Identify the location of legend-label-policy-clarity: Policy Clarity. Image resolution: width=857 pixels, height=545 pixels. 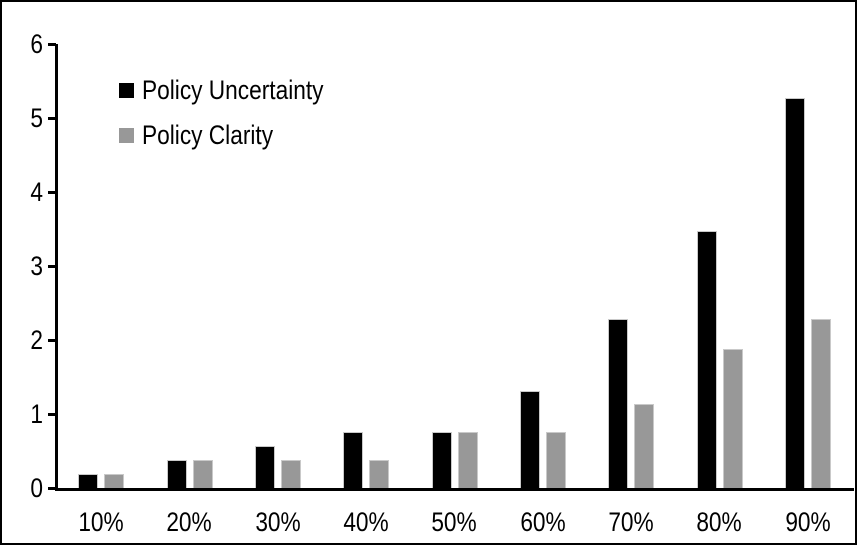
(208, 135).